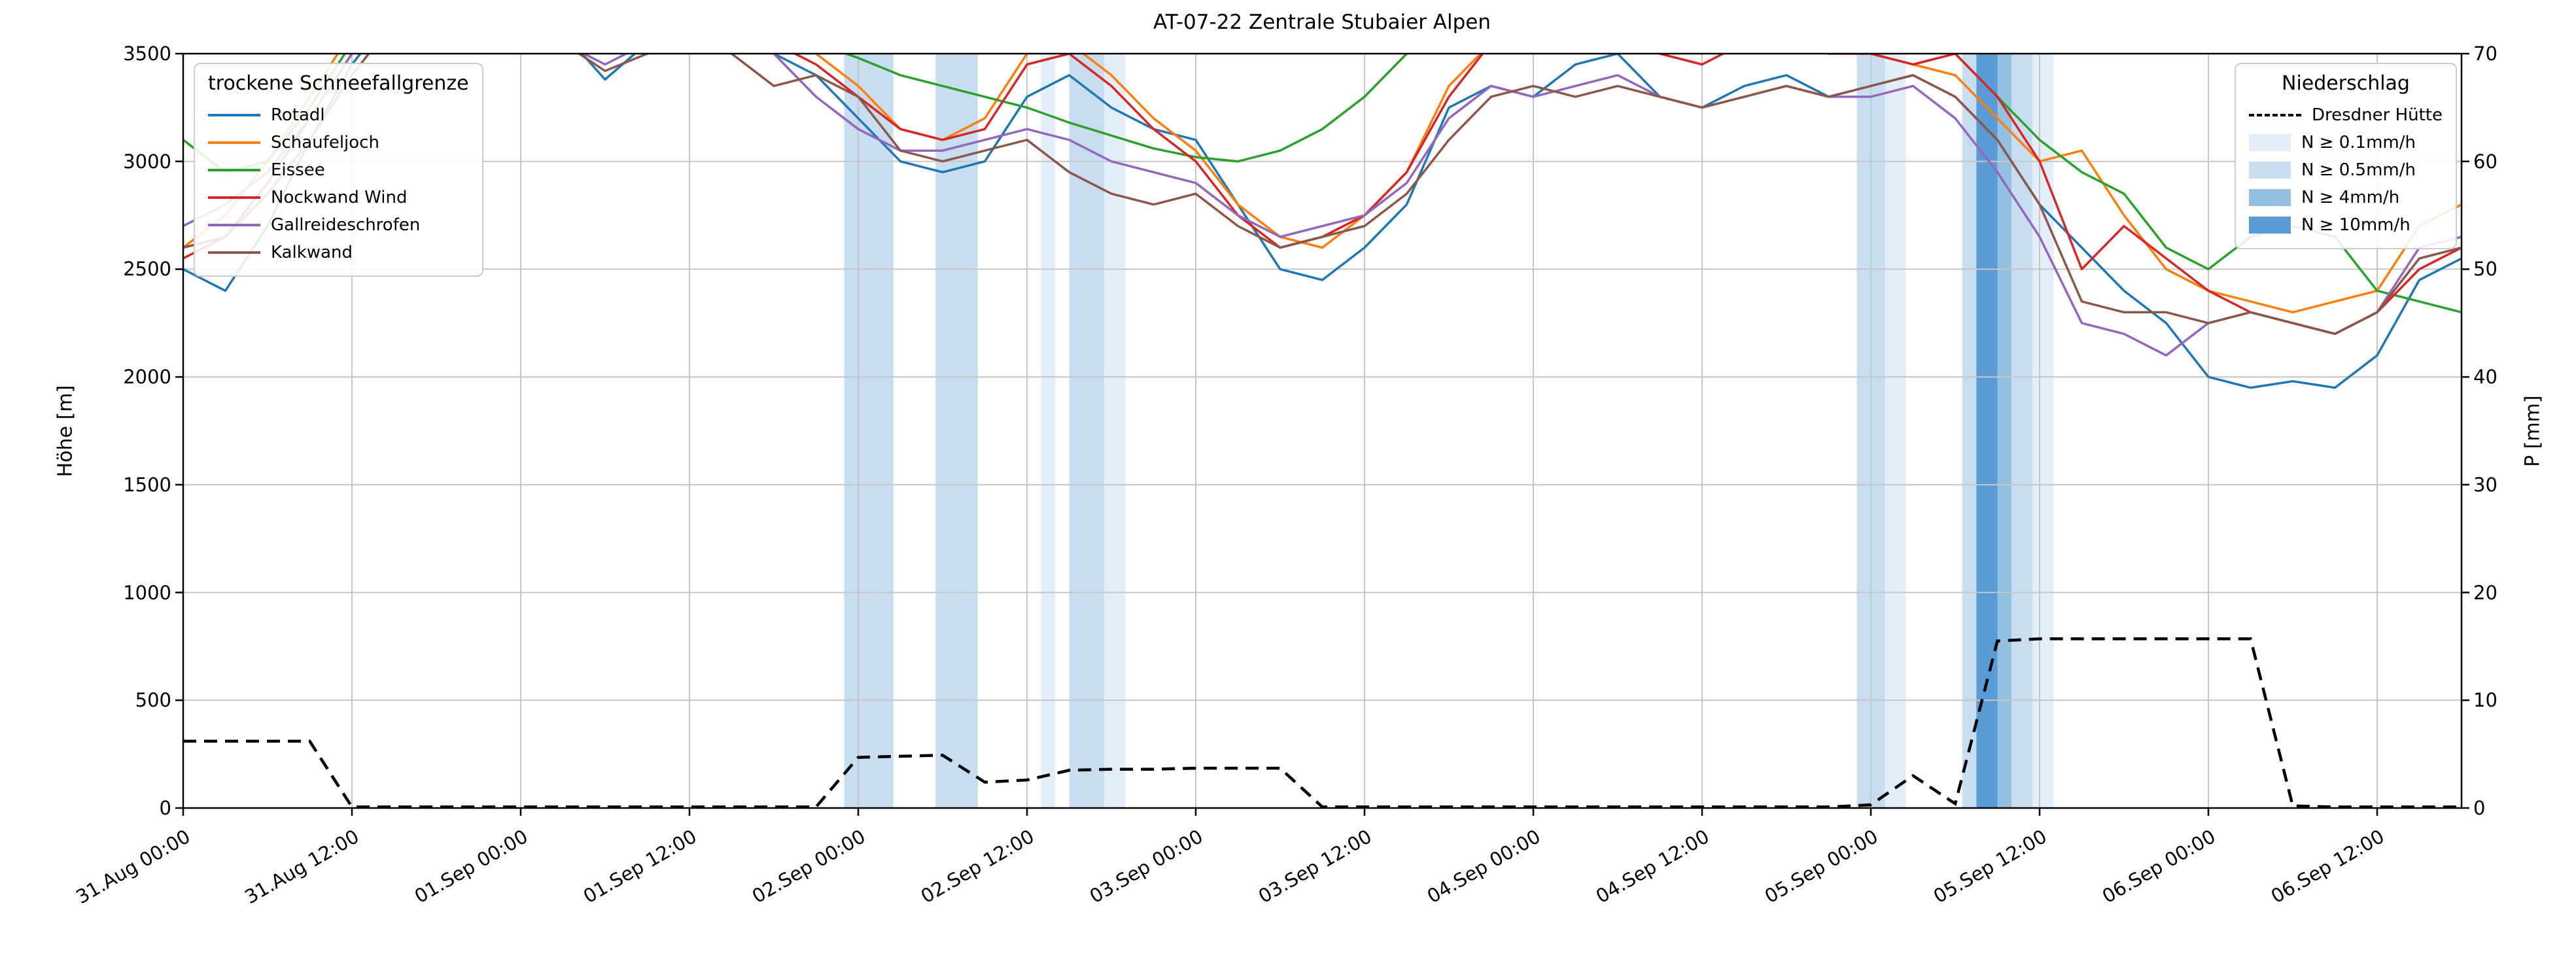 The image size is (2576, 967). Describe the element at coordinates (298, 115) in the screenshot. I see `legend-item-label: Rotadl` at that location.